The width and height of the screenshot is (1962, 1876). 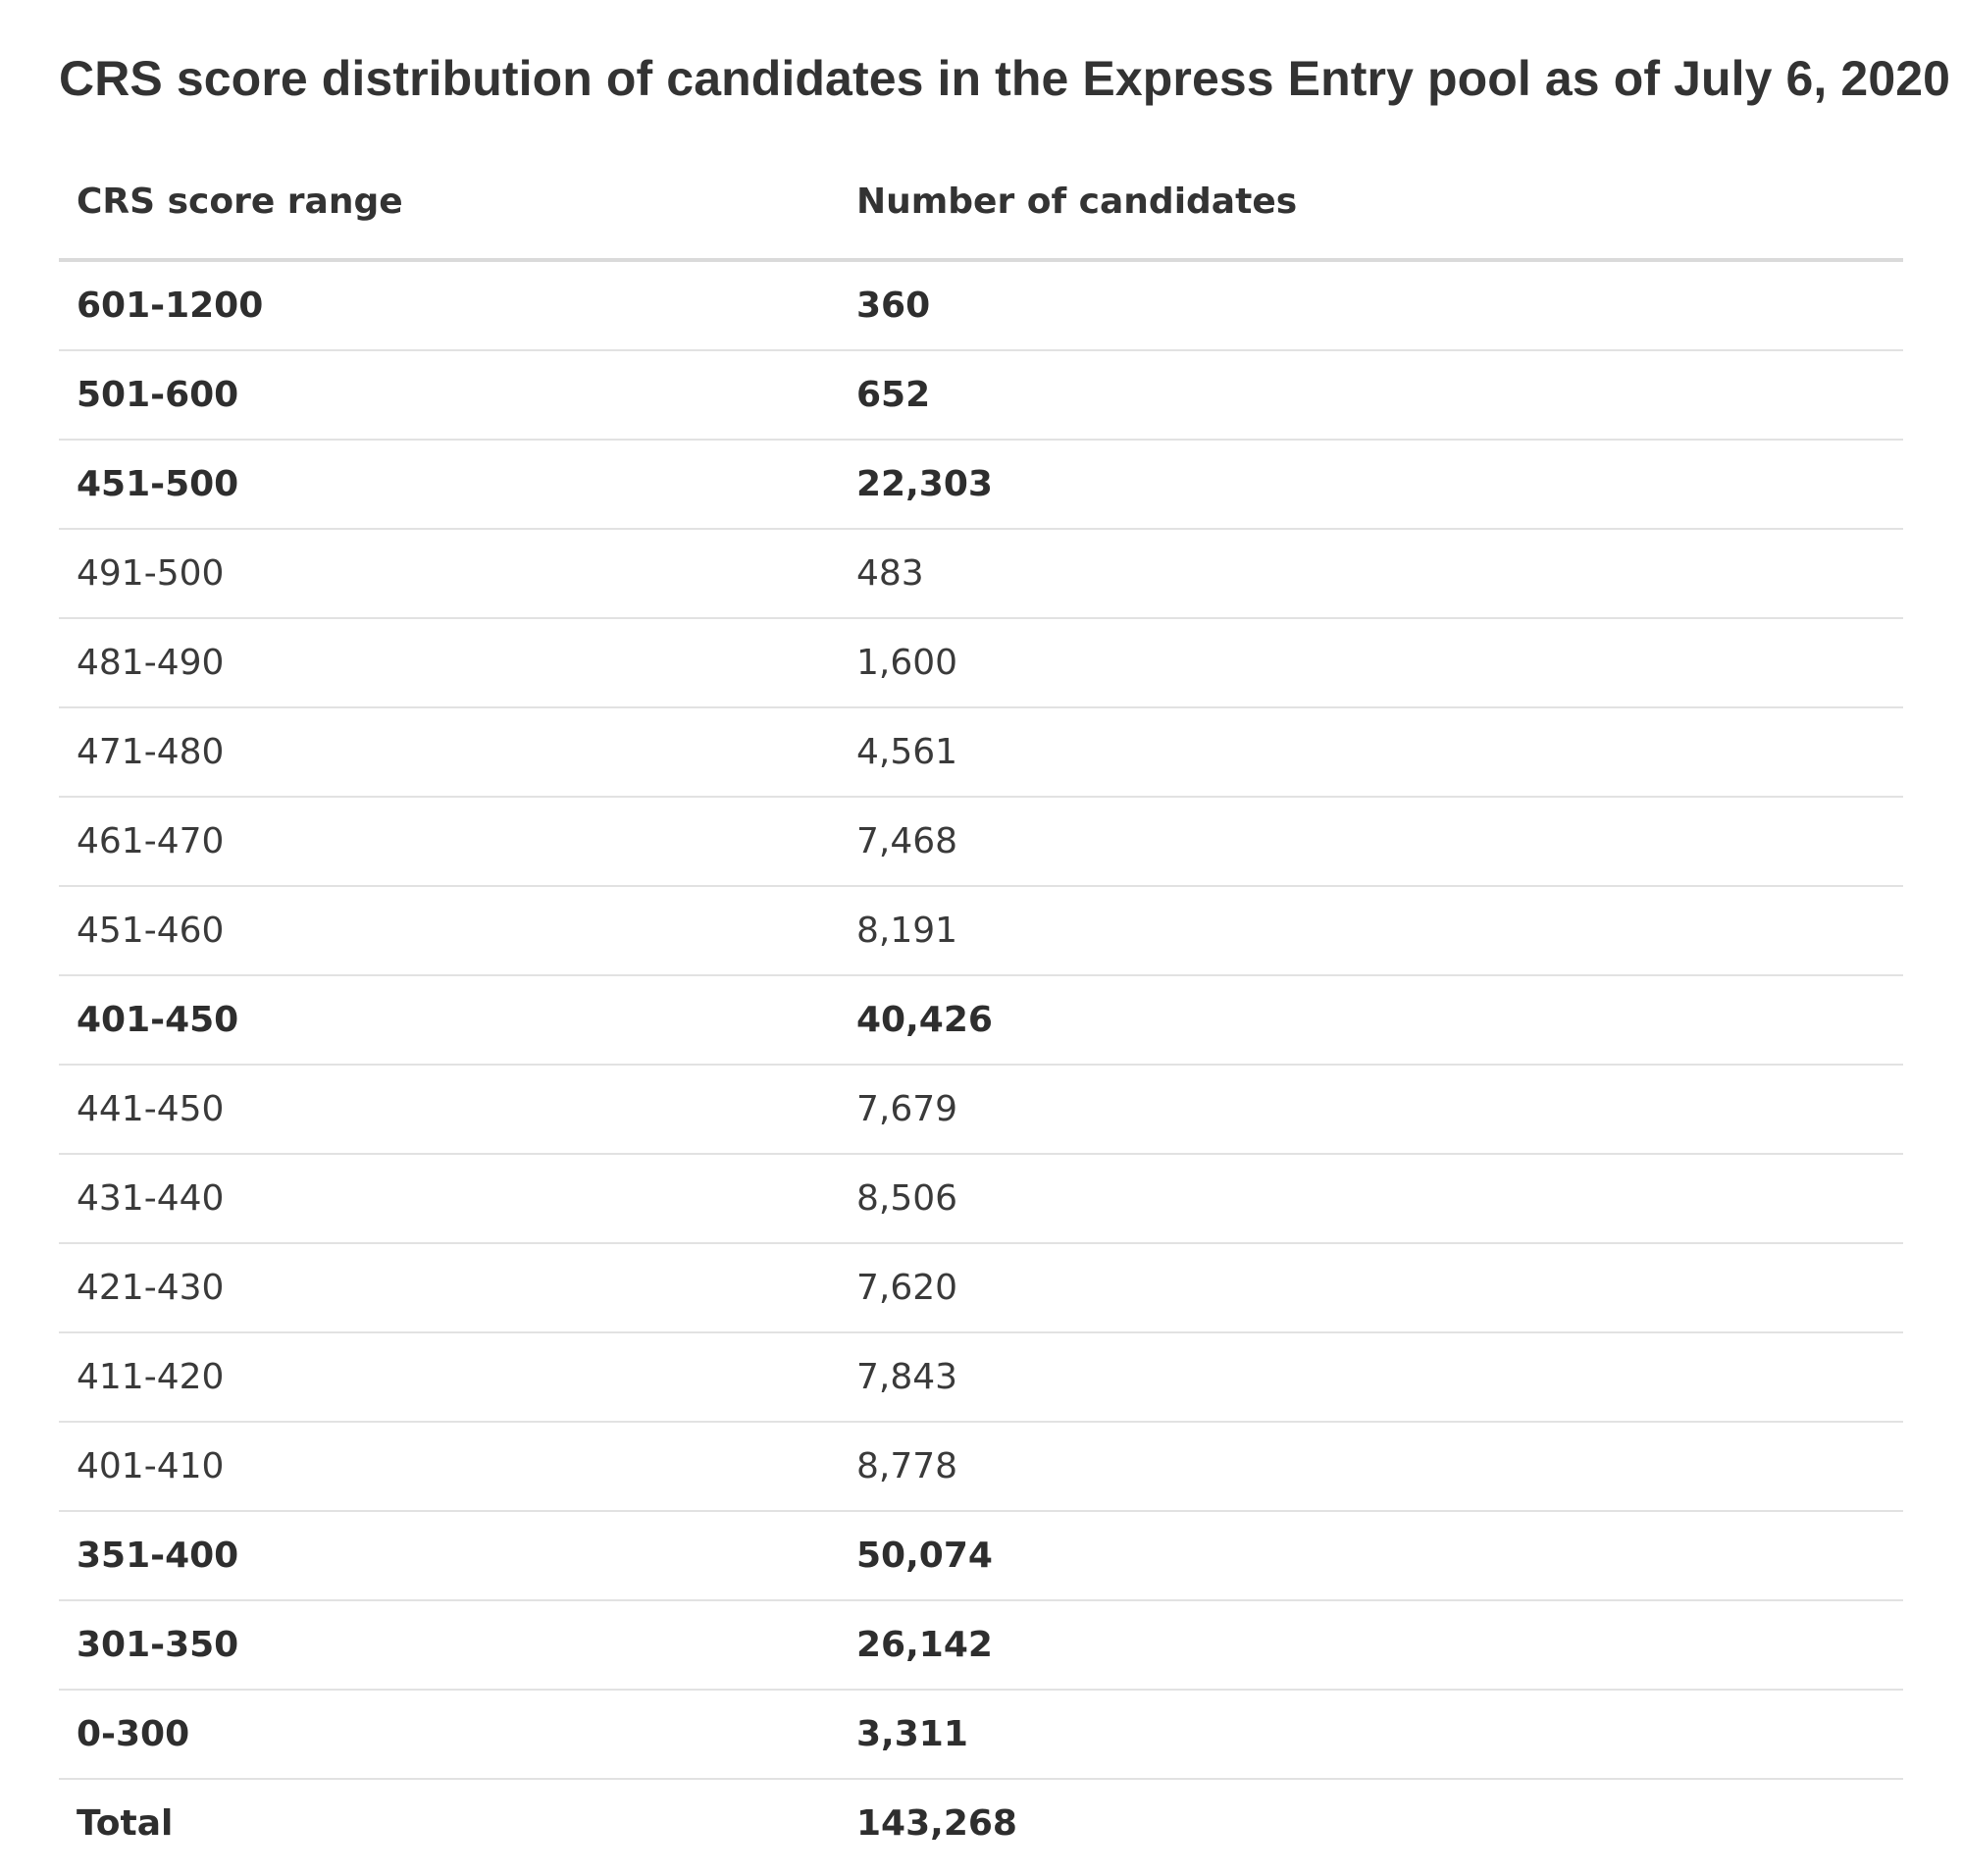 I want to click on table-row: 401-450 40,426, so click(x=981, y=1020).